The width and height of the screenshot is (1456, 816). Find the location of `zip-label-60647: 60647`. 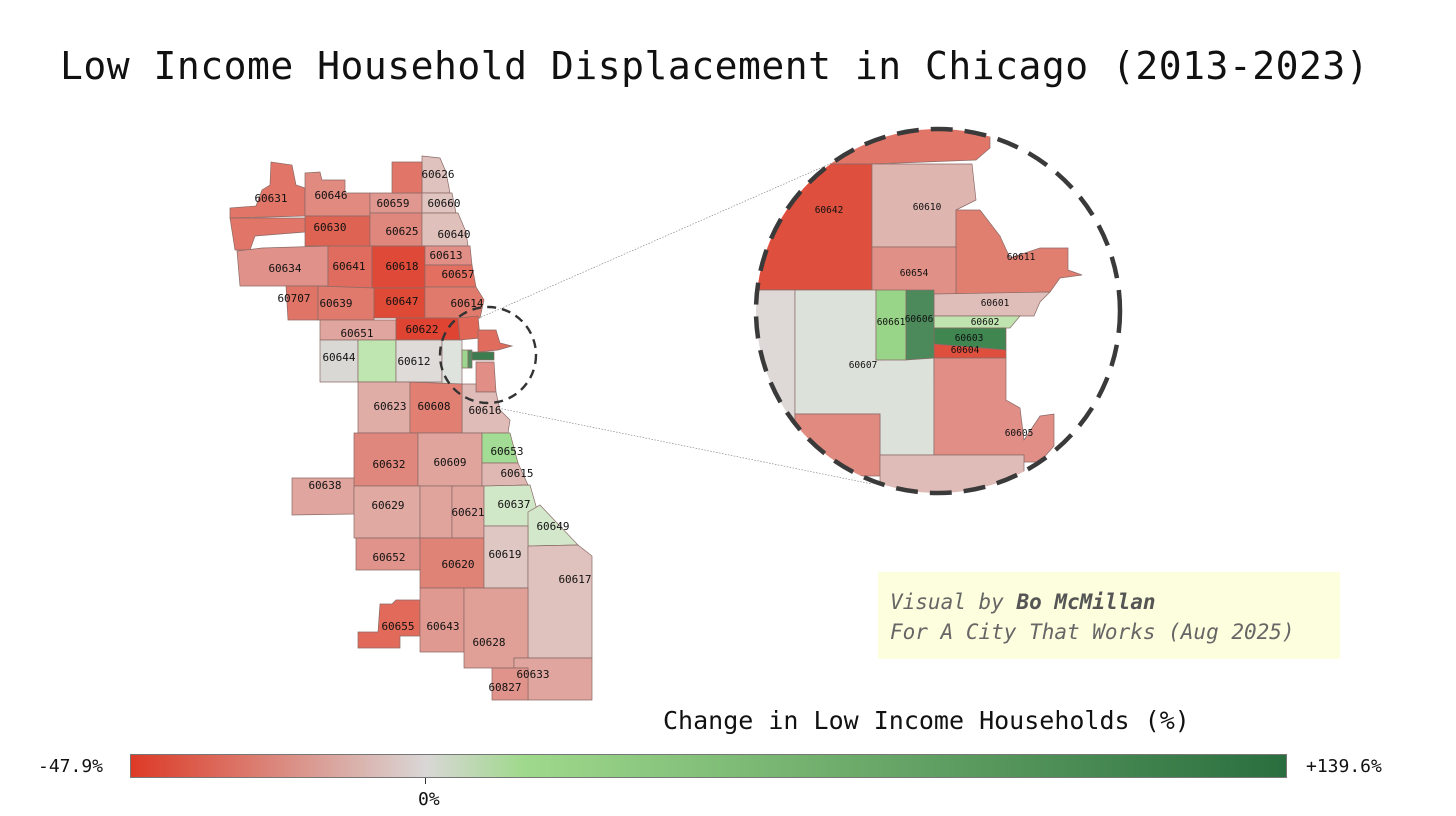

zip-label-60647: 60647 is located at coordinates (401, 301).